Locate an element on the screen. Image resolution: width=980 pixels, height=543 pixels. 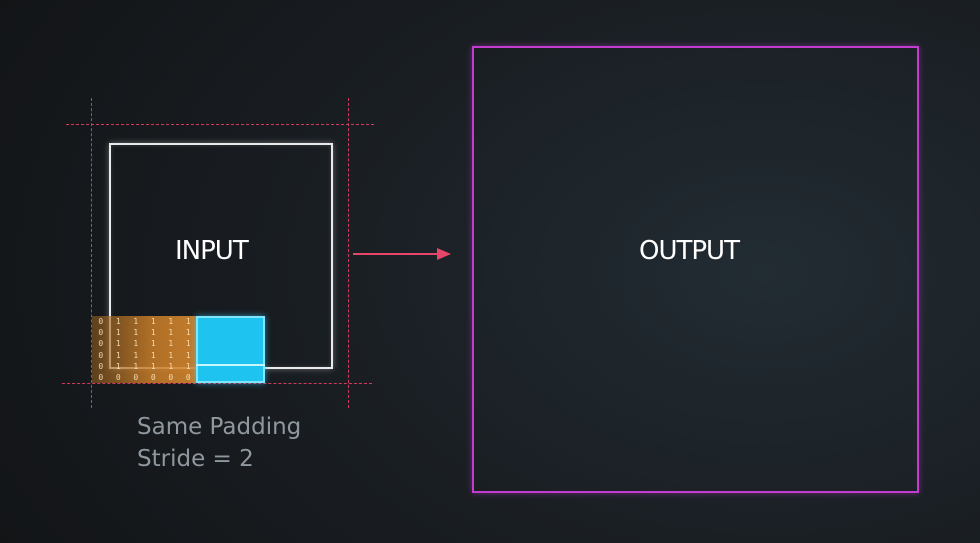
arrow-right-icon is located at coordinates (402, 254).